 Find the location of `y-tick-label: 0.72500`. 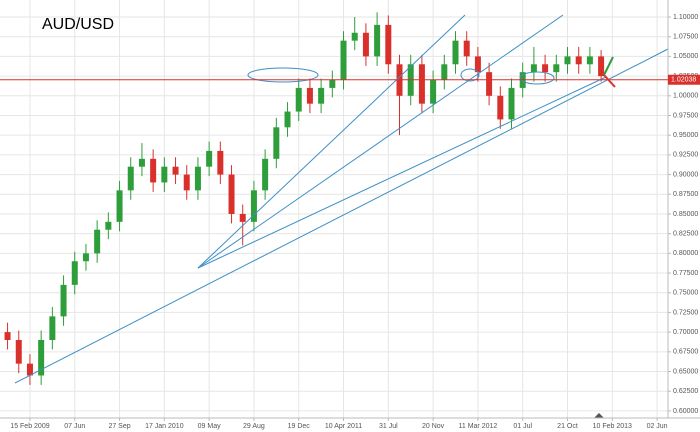

y-tick-label: 0.72500 is located at coordinates (685, 312).